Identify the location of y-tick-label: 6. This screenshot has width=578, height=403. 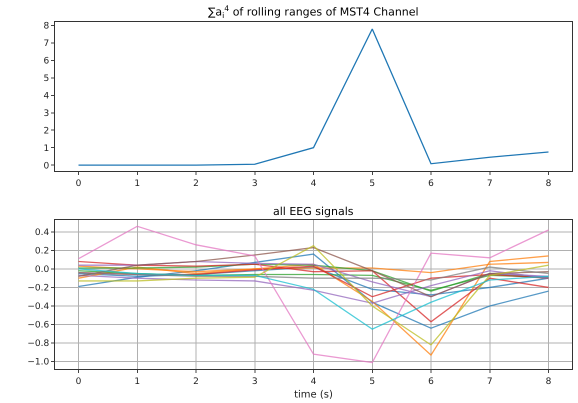
(46, 61).